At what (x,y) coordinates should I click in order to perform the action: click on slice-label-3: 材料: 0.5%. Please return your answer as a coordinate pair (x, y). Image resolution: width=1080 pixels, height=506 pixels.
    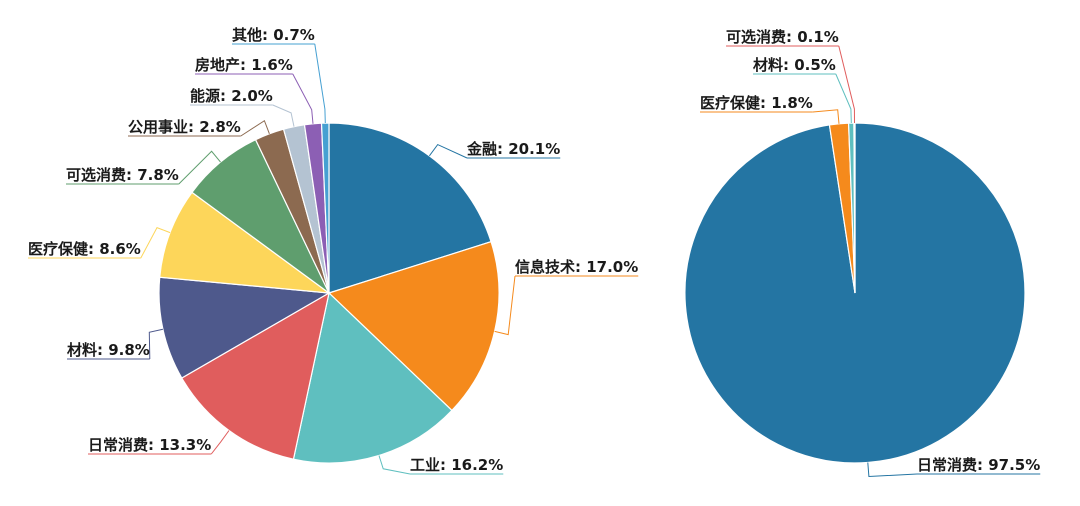
    Looking at the image, I should click on (794, 65).